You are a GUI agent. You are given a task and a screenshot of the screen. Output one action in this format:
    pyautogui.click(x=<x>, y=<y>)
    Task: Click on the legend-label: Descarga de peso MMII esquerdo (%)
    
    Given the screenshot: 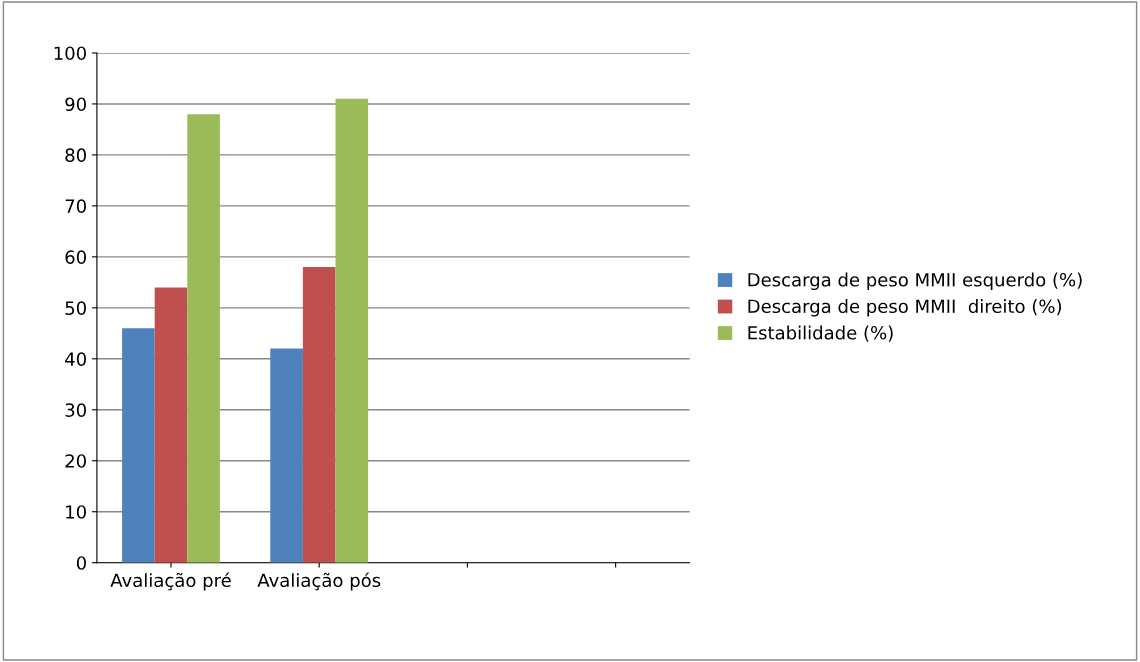 What is the action you would take?
    pyautogui.click(x=915, y=281)
    